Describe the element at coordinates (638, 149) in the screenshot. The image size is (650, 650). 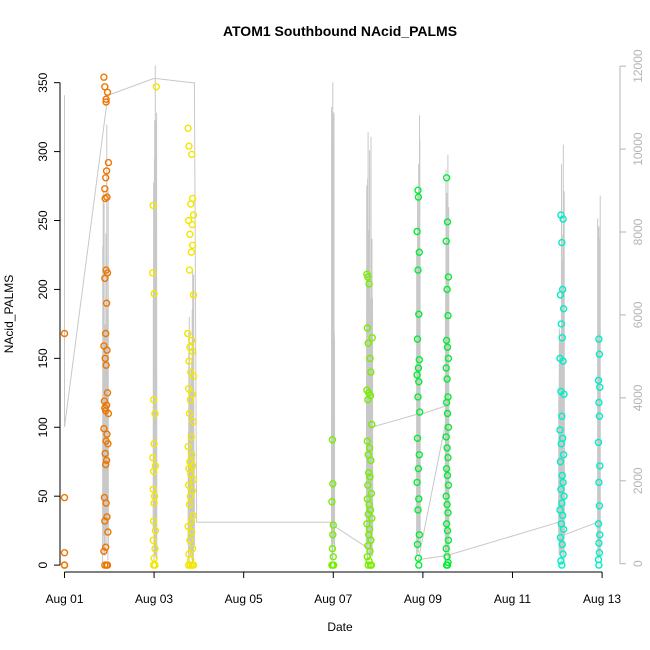
I see `y2-tick-label: 10000` at that location.